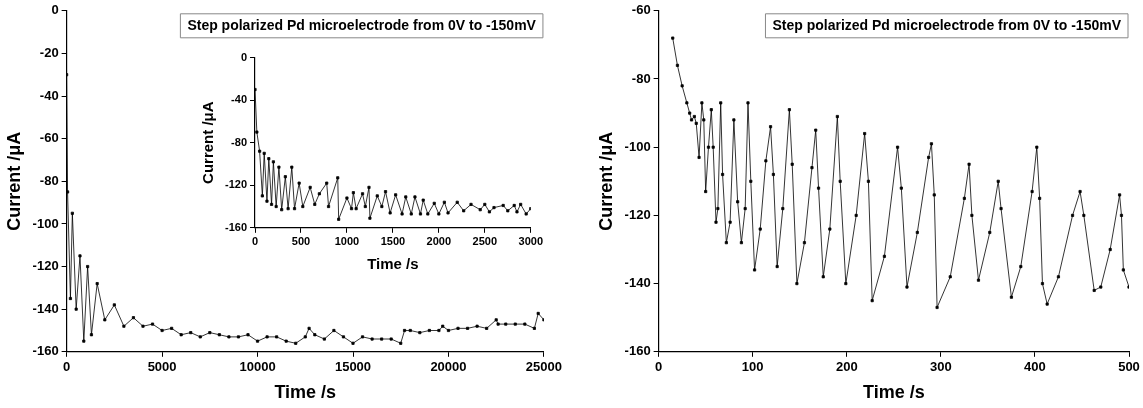 The height and width of the screenshot is (408, 1143). I want to click on x-tick-label: 20000, so click(448, 367).